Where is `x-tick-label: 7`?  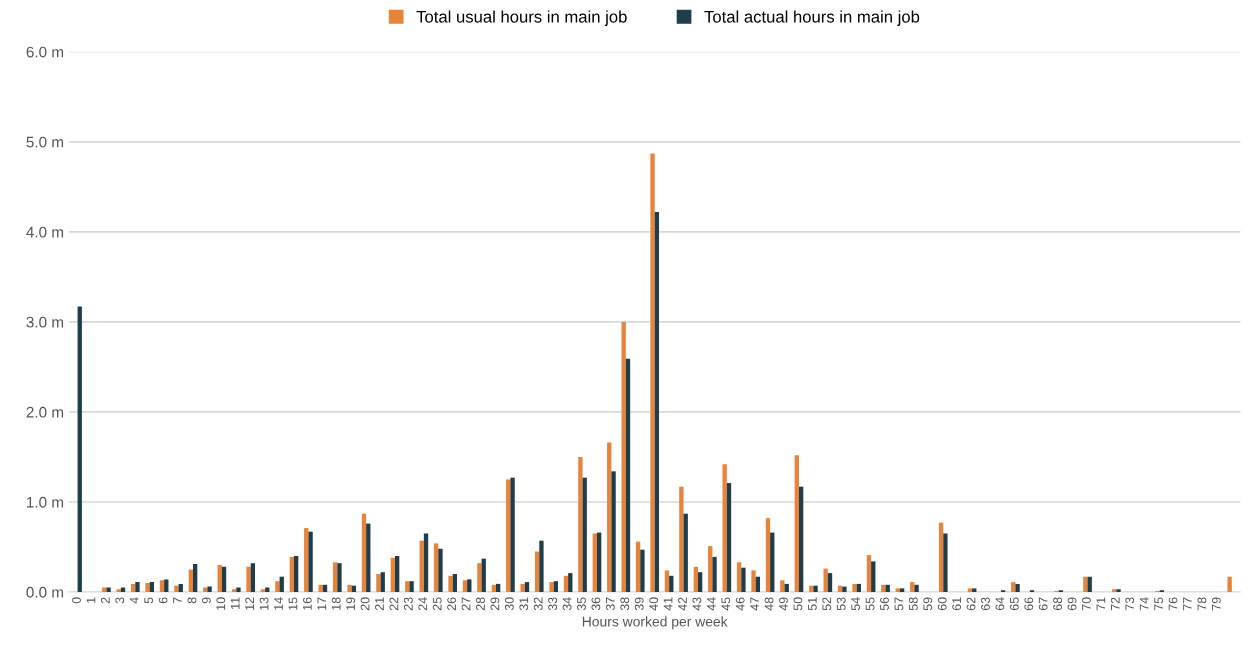
x-tick-label: 7 is located at coordinates (177, 600).